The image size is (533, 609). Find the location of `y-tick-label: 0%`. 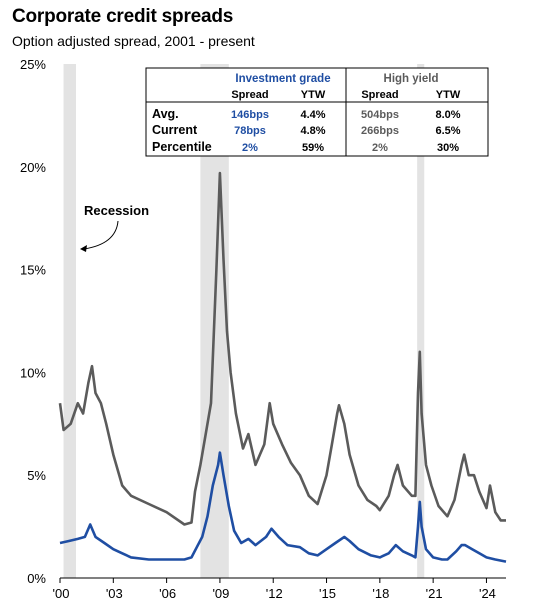

y-tick-label: 0% is located at coordinates (36, 578).